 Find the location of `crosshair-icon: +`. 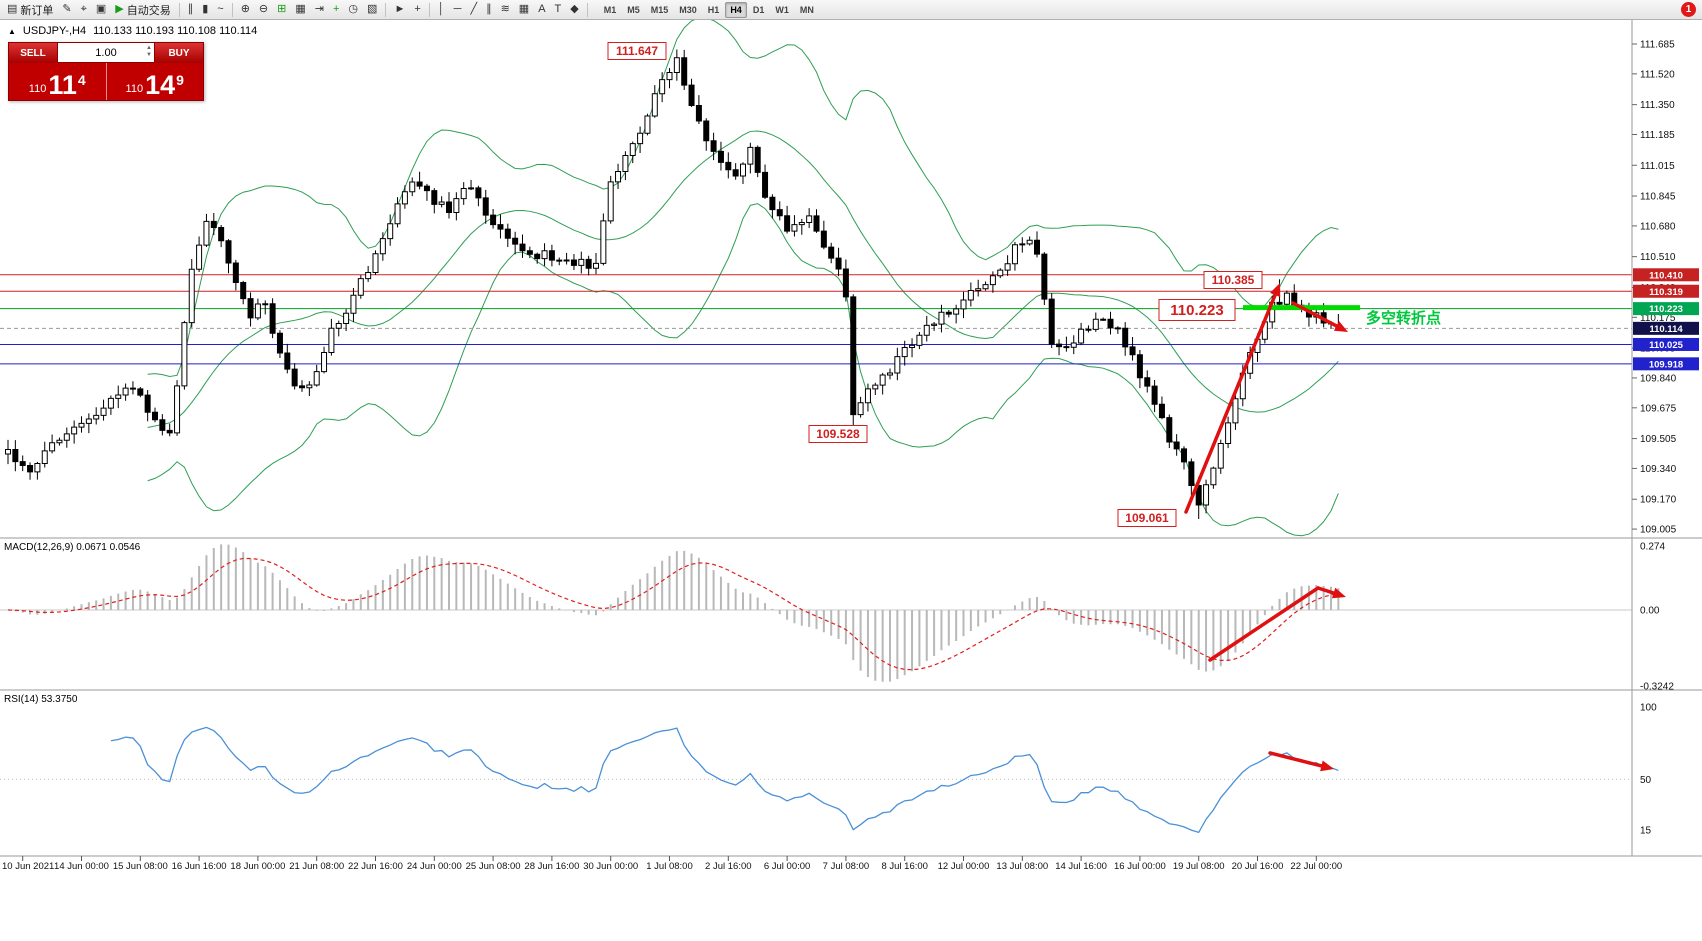

crosshair-icon: + is located at coordinates (417, 9).